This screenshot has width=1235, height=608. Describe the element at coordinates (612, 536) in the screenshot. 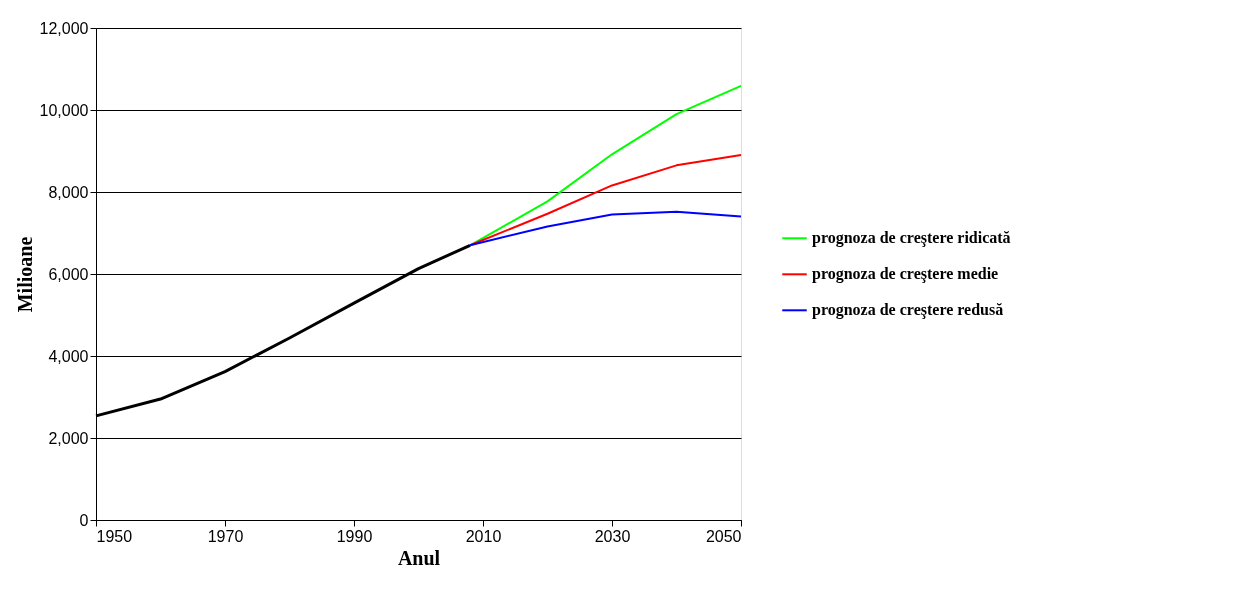

I see `x-tick-label: 2030` at that location.